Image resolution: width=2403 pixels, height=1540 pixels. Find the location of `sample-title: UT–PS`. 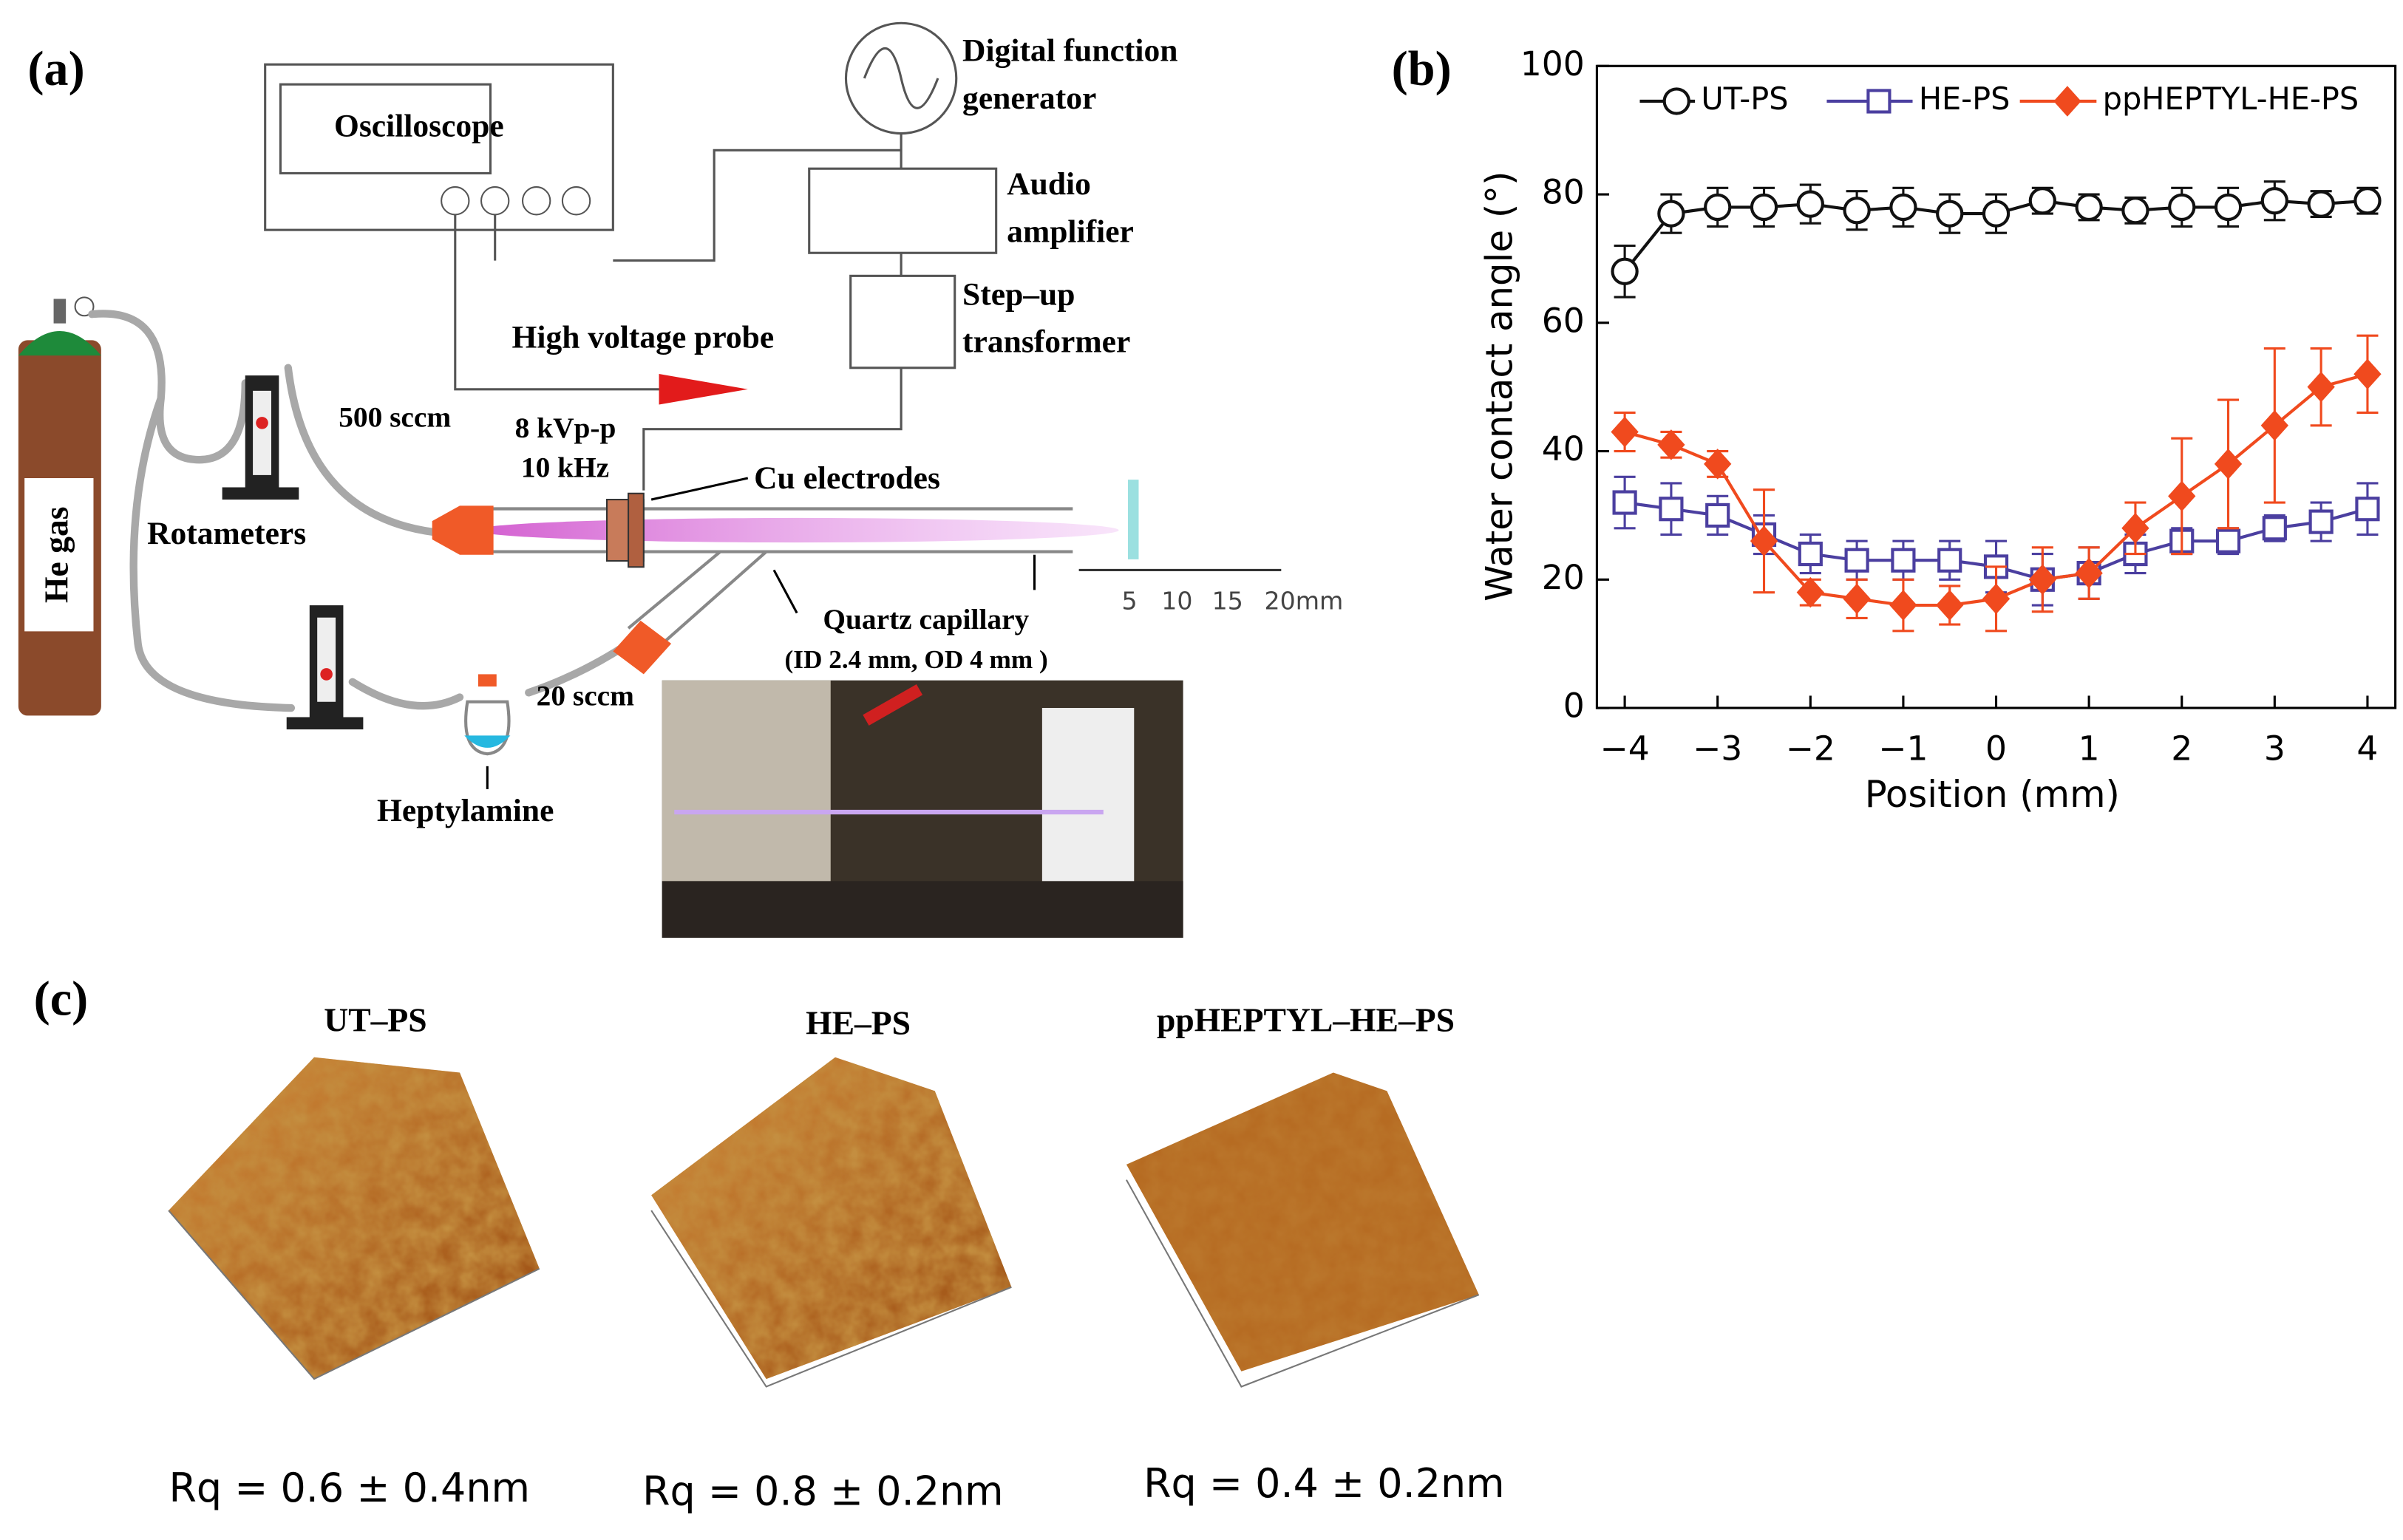

sample-title: UT–PS is located at coordinates (375, 1020).